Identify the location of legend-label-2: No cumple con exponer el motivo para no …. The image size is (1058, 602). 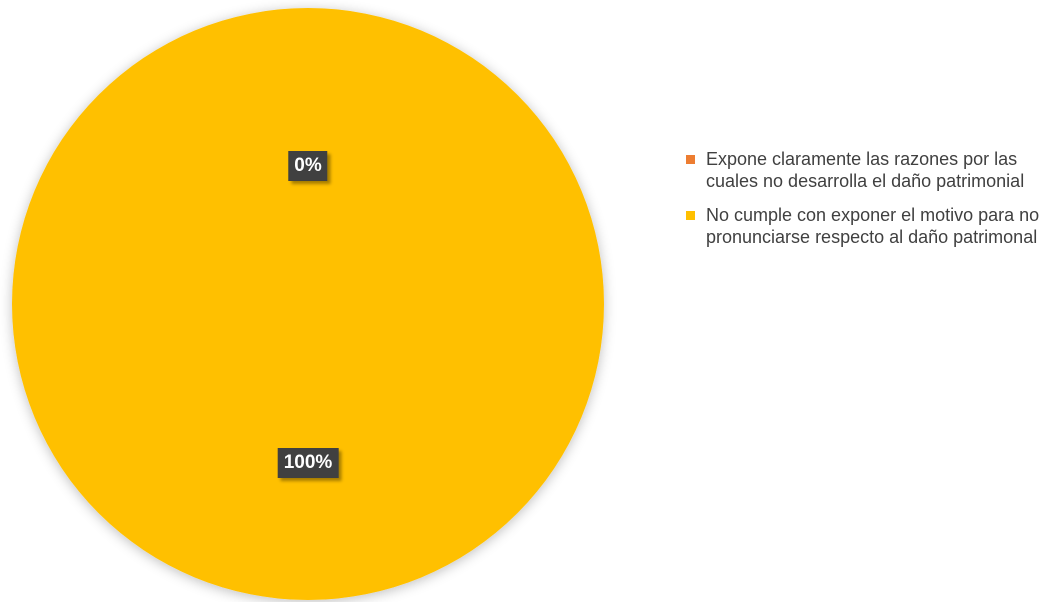
(873, 226).